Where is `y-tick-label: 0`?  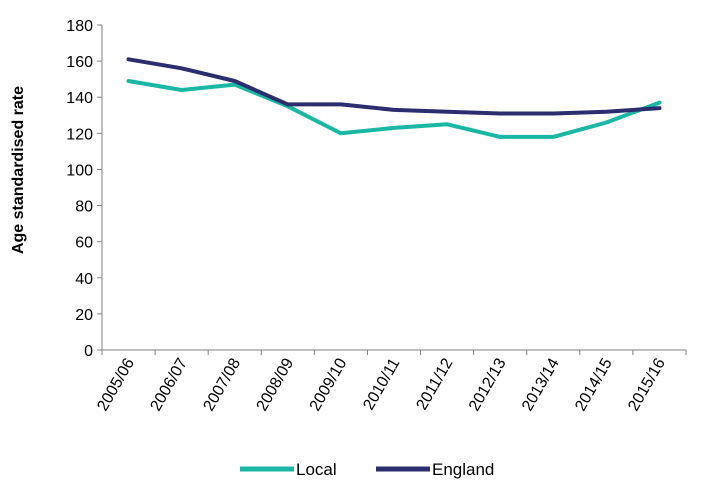 y-tick-label: 0 is located at coordinates (88, 351).